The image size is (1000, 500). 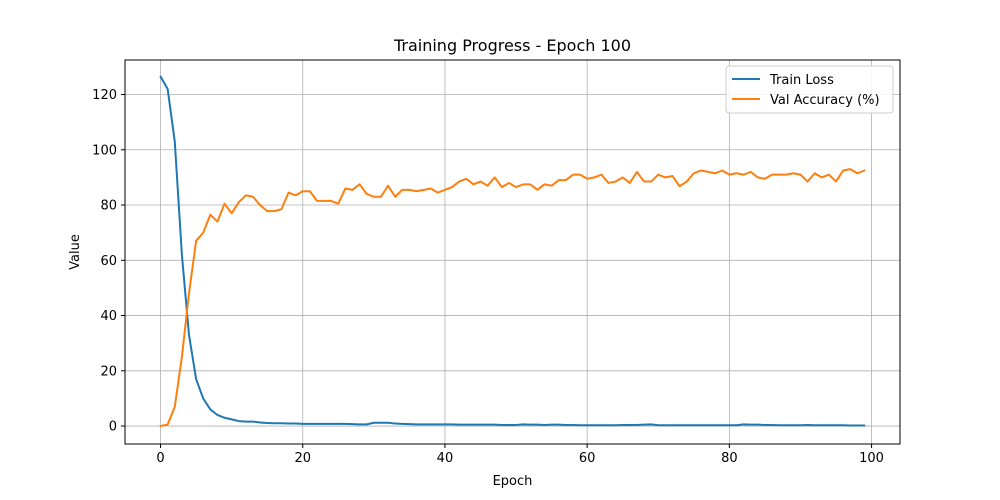 I want to click on x-tick-label: 80, so click(x=729, y=458).